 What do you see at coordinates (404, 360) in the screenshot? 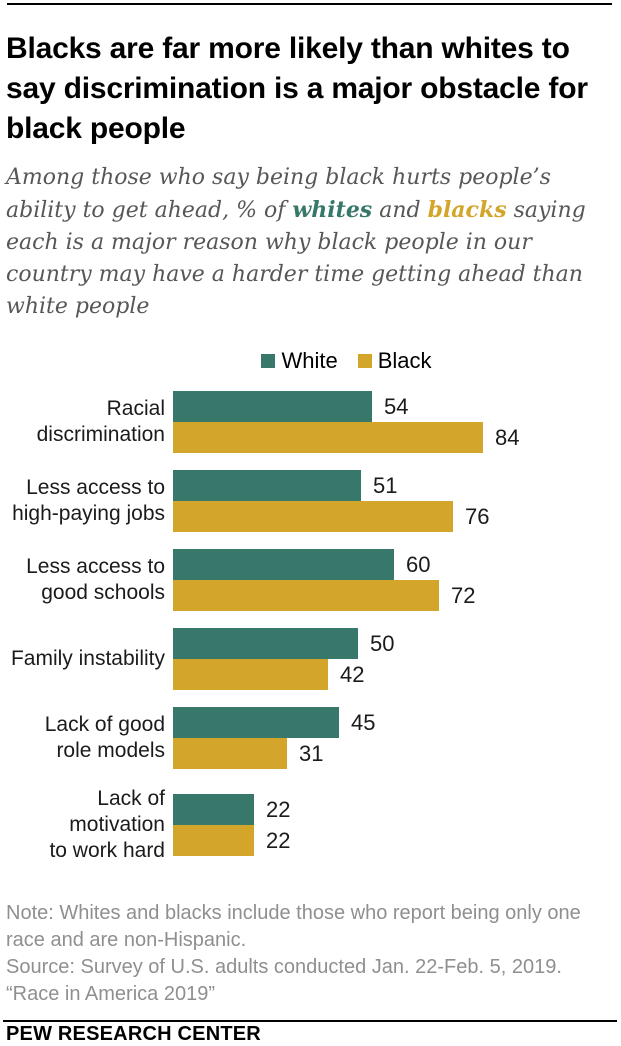
I see `legend-label-black: Black` at bounding box center [404, 360].